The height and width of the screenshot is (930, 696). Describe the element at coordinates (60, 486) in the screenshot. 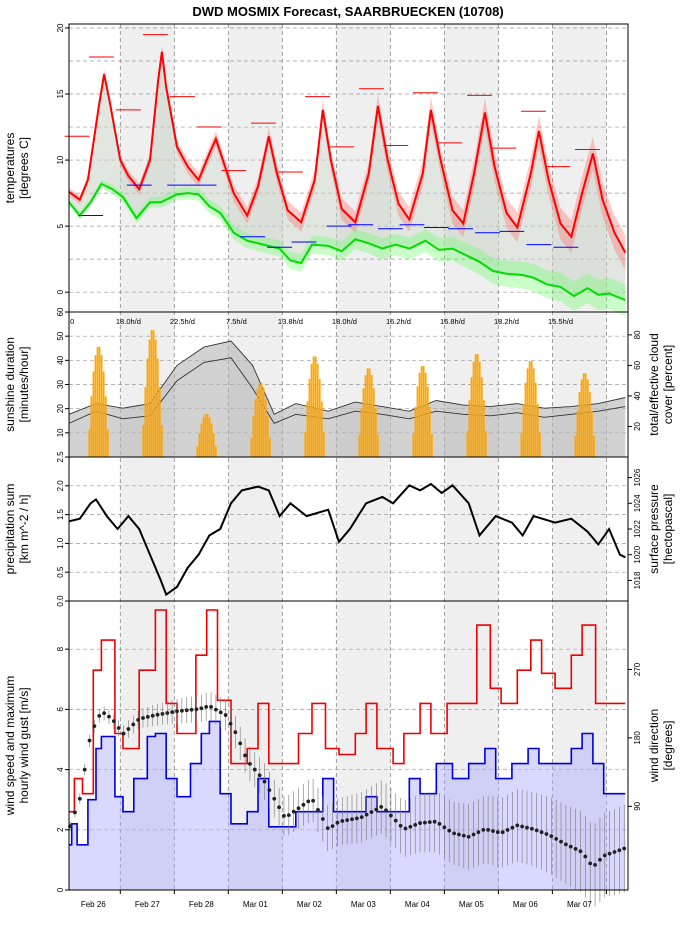

I see `y-tick-label: 2.0` at that location.